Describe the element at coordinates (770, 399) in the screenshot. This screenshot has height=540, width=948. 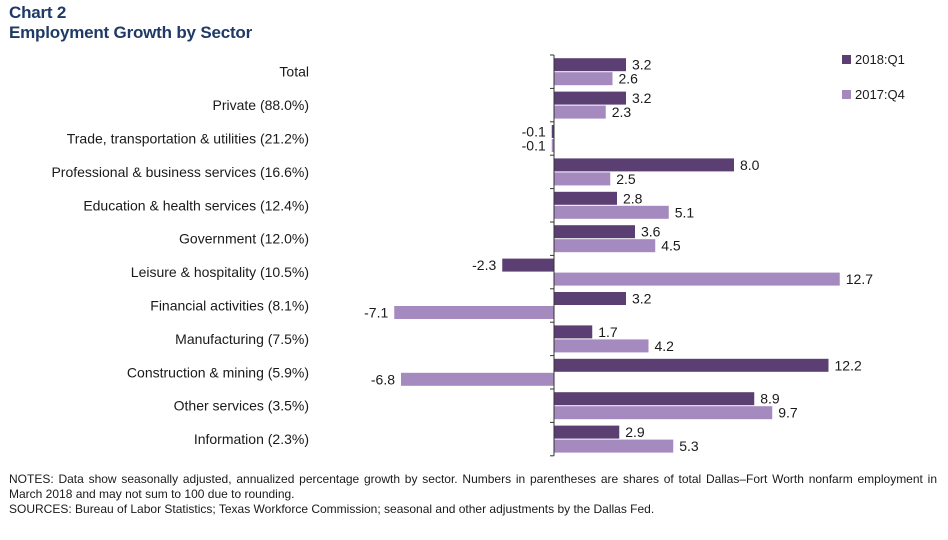
I see `data-label: 8.9` at that location.